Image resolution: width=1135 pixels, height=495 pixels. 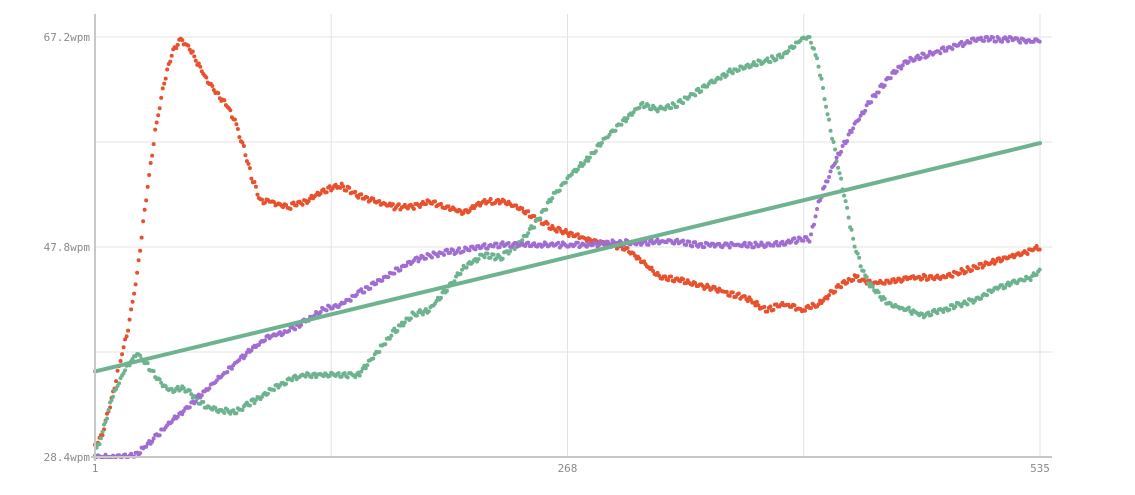 What do you see at coordinates (67, 247) in the screenshot?
I see `y-tick-label: 47.8wpm` at bounding box center [67, 247].